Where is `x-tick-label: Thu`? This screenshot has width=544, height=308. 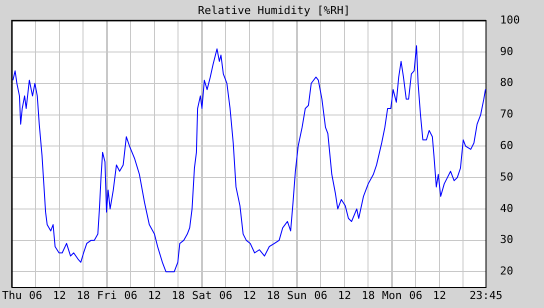 x-tick-label: Thu is located at coordinates (12, 295).